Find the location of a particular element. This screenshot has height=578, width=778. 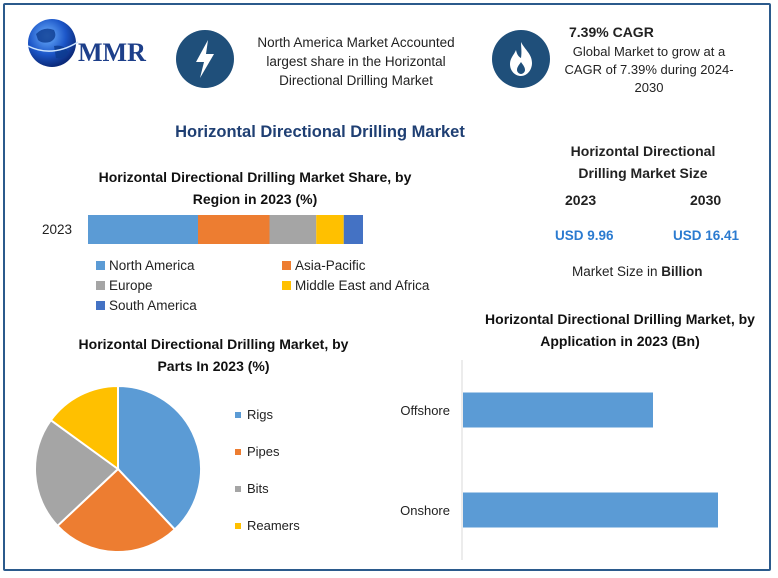

application-bar-chart: Offshore Onshore is located at coordinates (559, 460).